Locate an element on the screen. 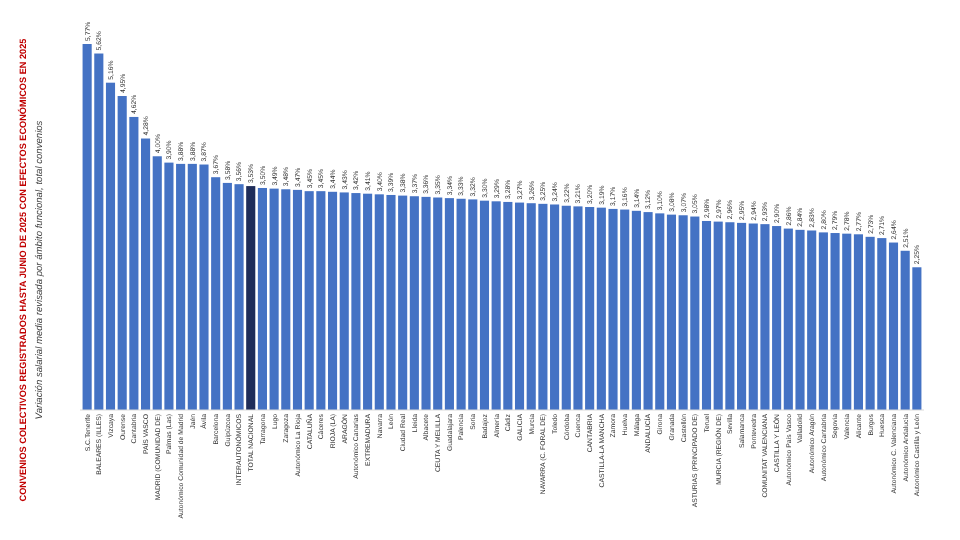  bar is located at coordinates (251, 298).